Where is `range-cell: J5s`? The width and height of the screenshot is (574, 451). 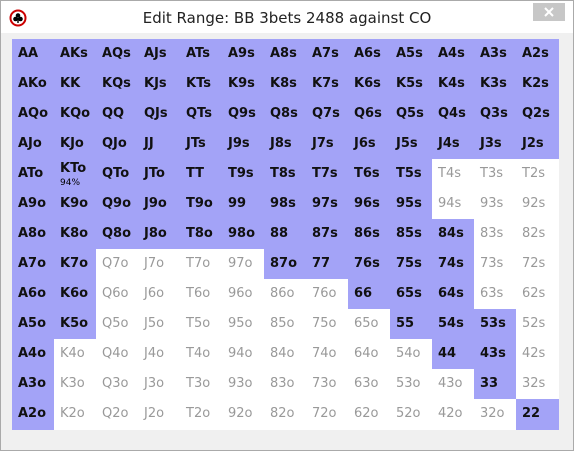 range-cell: J5s is located at coordinates (411, 144).